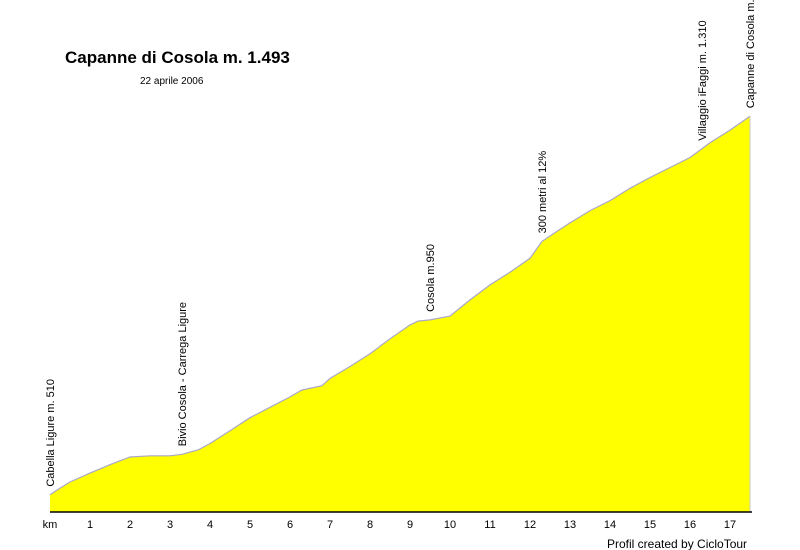 The image size is (800, 550). Describe the element at coordinates (677, 543) in the screenshot. I see `credit-text: Profil created by CicloTour` at that location.